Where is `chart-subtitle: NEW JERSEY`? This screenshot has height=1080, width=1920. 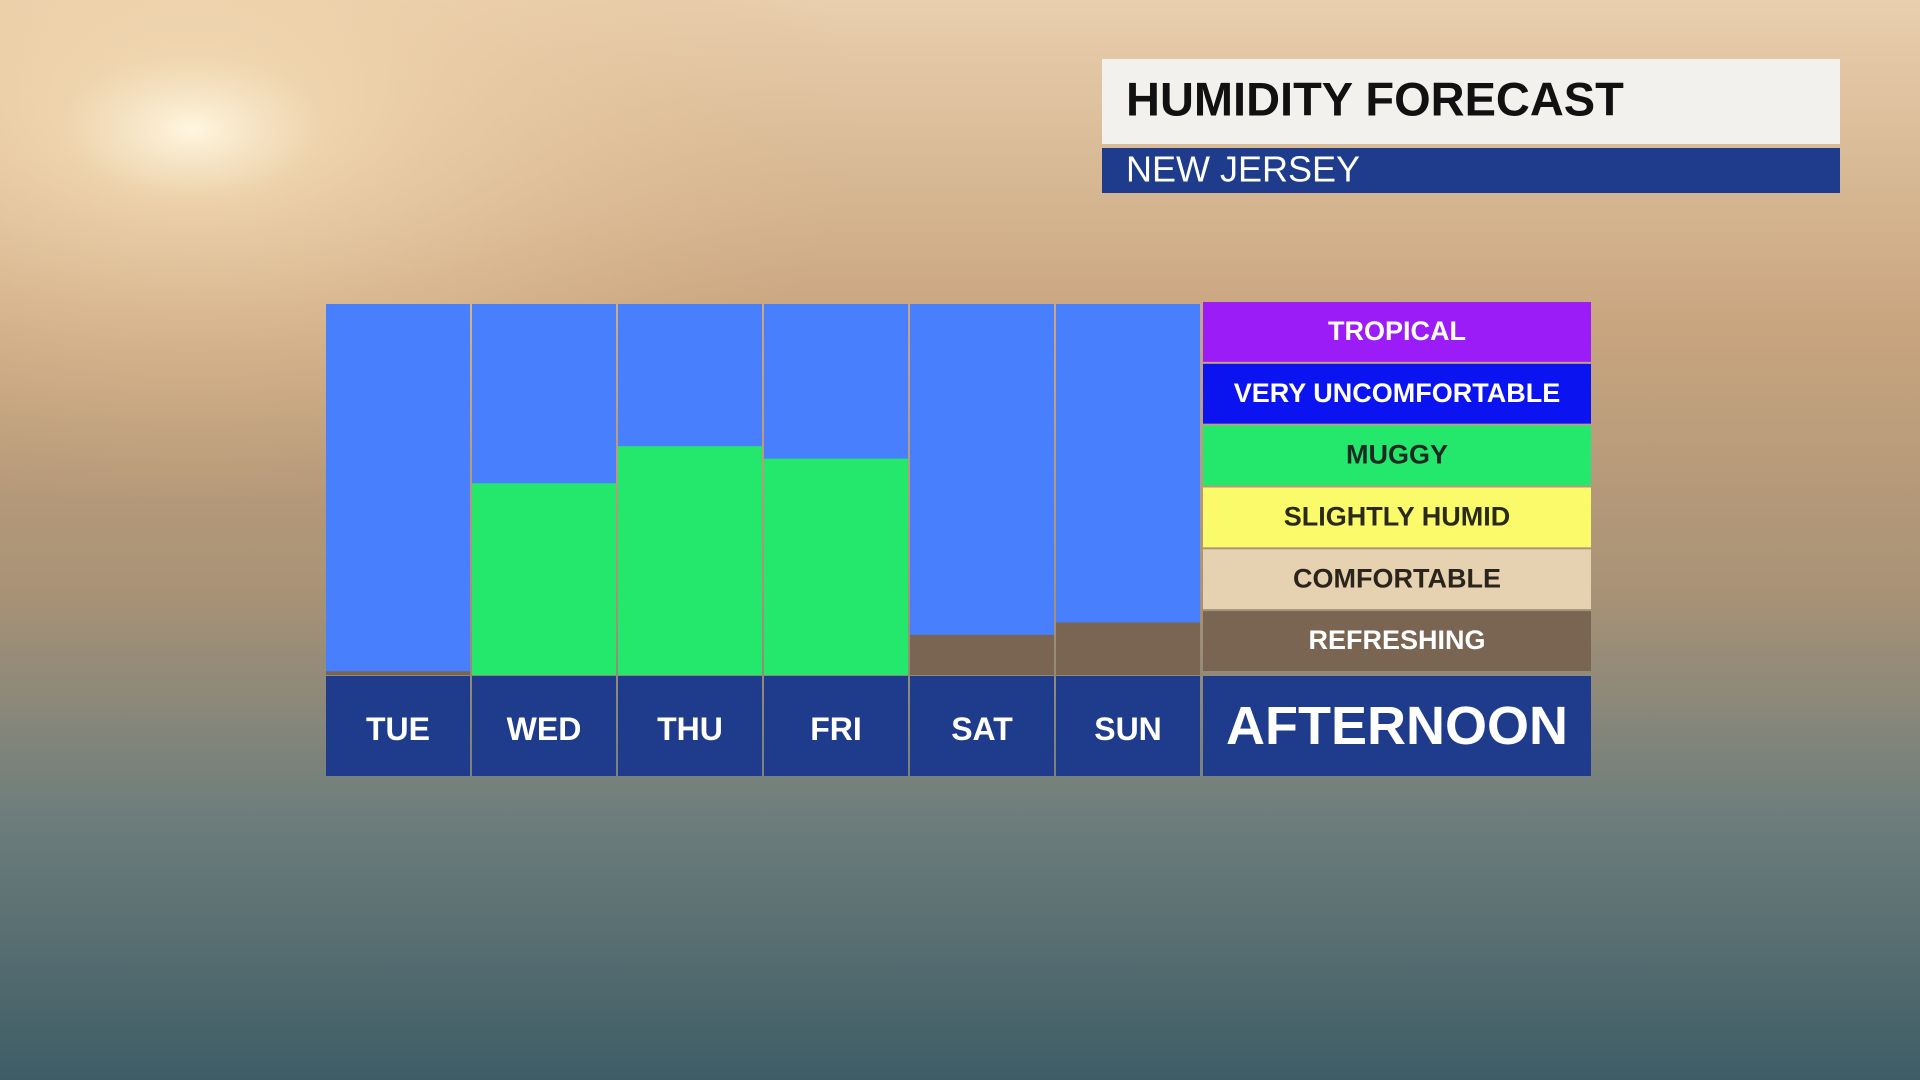
chart-subtitle: NEW JERSEY is located at coordinates (1243, 169).